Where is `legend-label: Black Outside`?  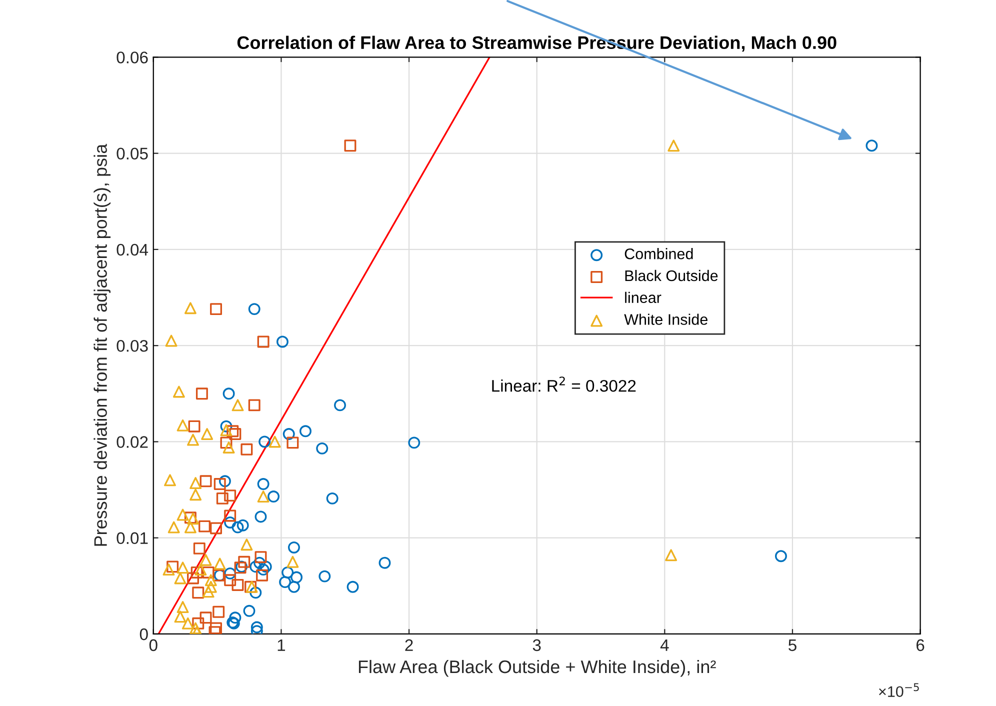 legend-label: Black Outside is located at coordinates (671, 276).